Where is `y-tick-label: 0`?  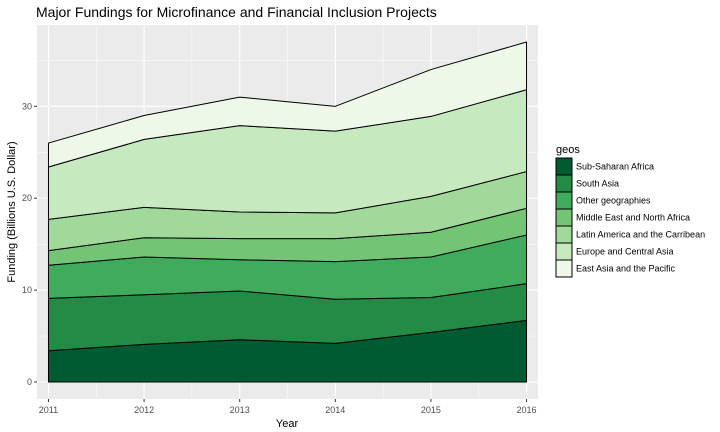
y-tick-label: 0 is located at coordinates (29, 382).